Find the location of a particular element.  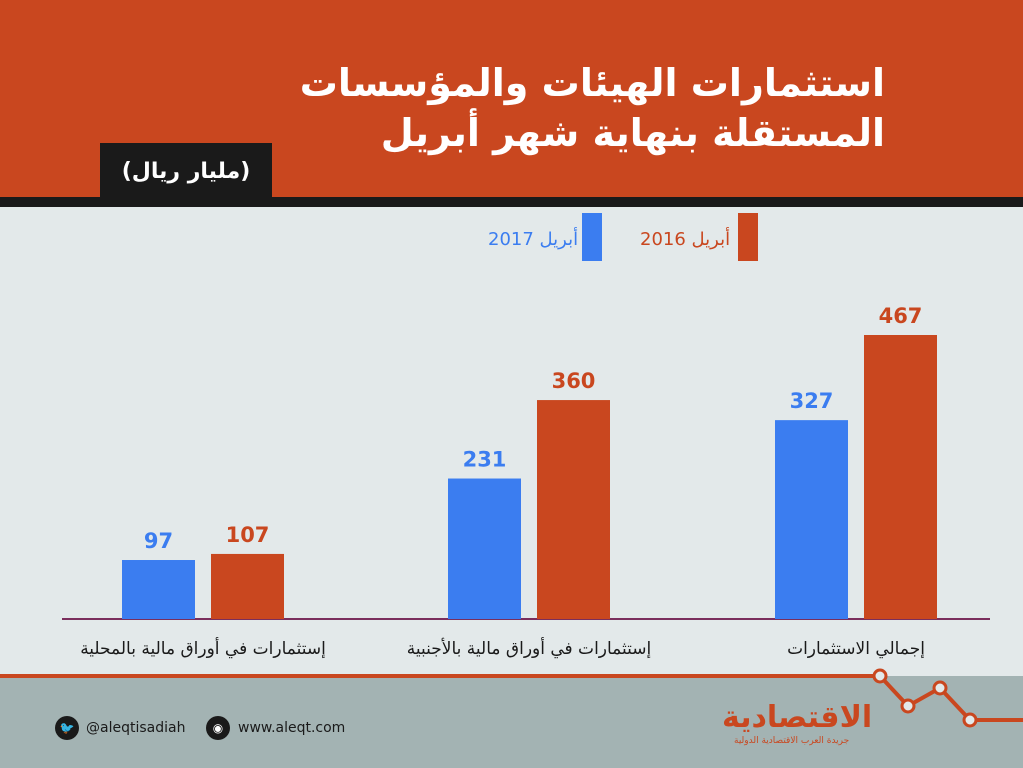

legend-label-2017: أبريل 2017 is located at coordinates (533, 239).